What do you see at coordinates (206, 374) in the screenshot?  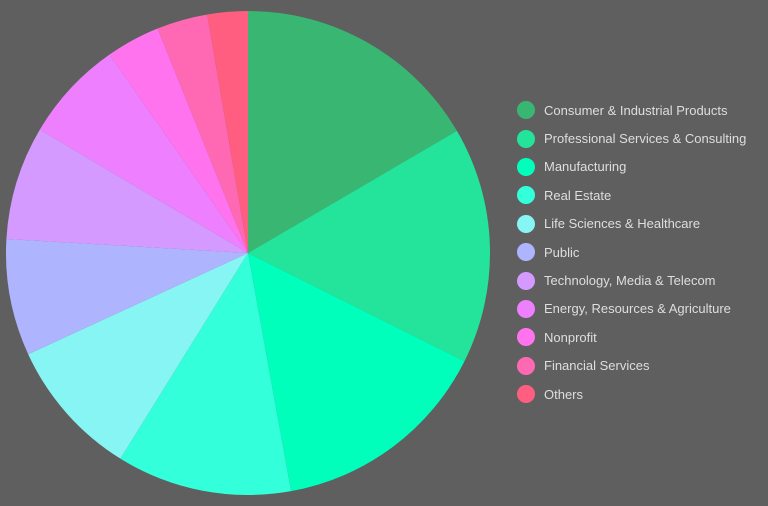 I see `pie-slice-real-estate` at bounding box center [206, 374].